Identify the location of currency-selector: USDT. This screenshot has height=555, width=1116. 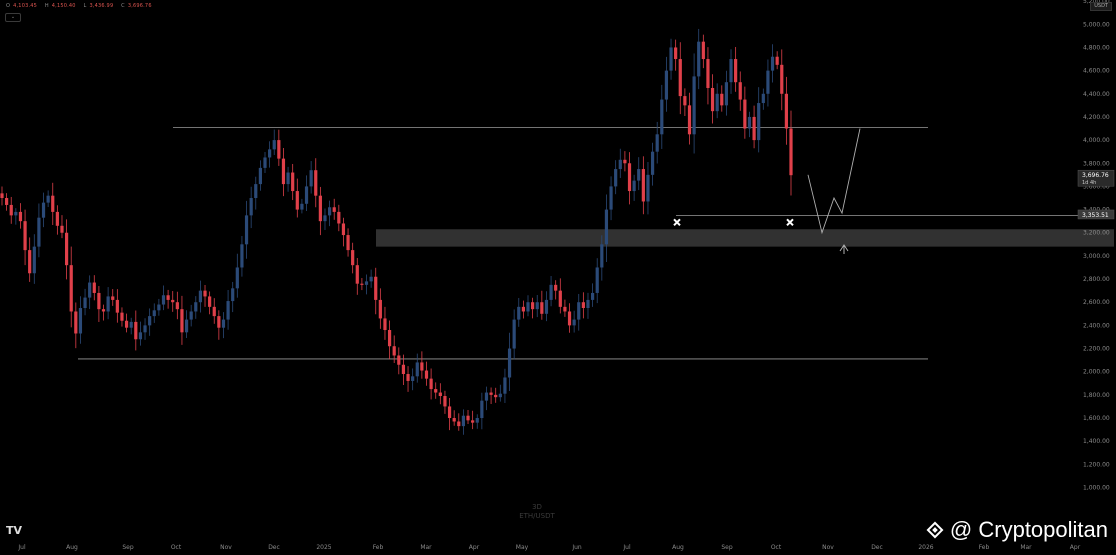
(1101, 6).